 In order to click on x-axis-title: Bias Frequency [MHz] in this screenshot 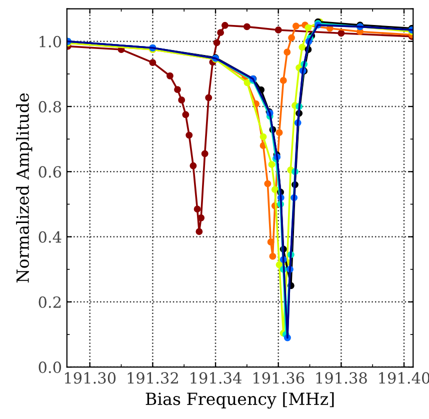, I will do `click(240, 400)`.